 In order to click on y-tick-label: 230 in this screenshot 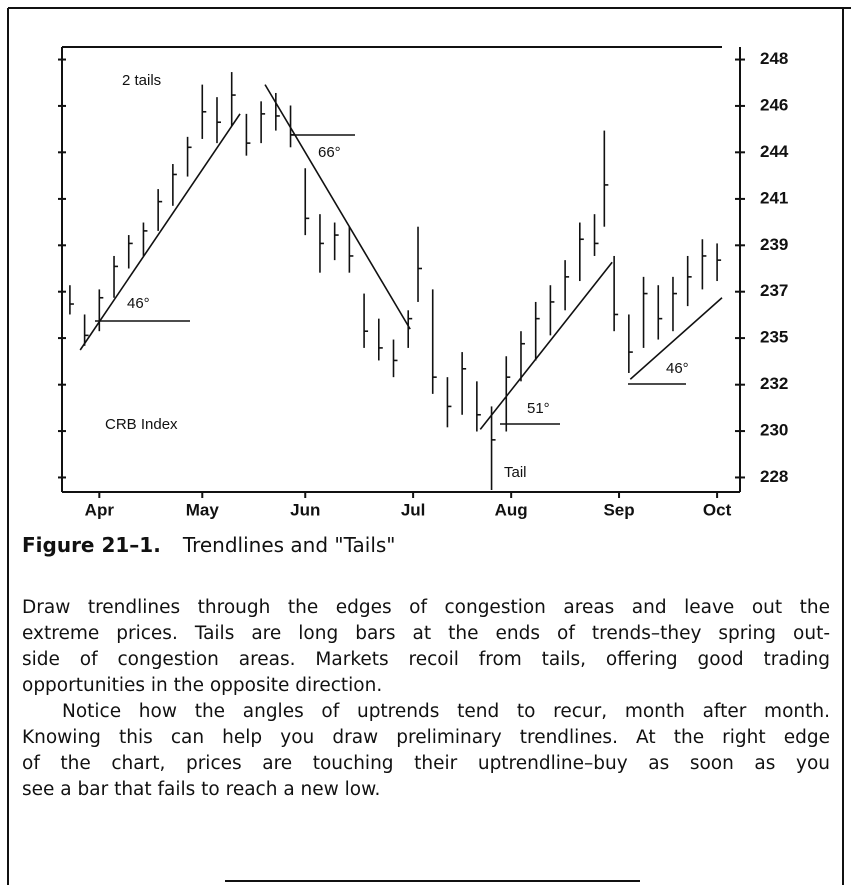, I will do `click(774, 430)`.